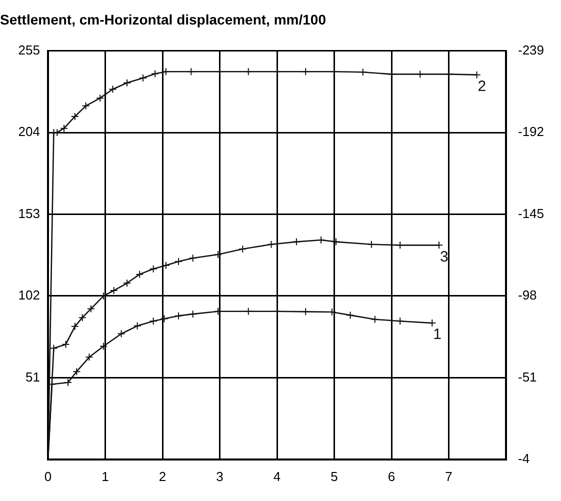 The height and width of the screenshot is (501, 561). What do you see at coordinates (531, 50) in the screenshot?
I see `y2-tick-label: -239` at bounding box center [531, 50].